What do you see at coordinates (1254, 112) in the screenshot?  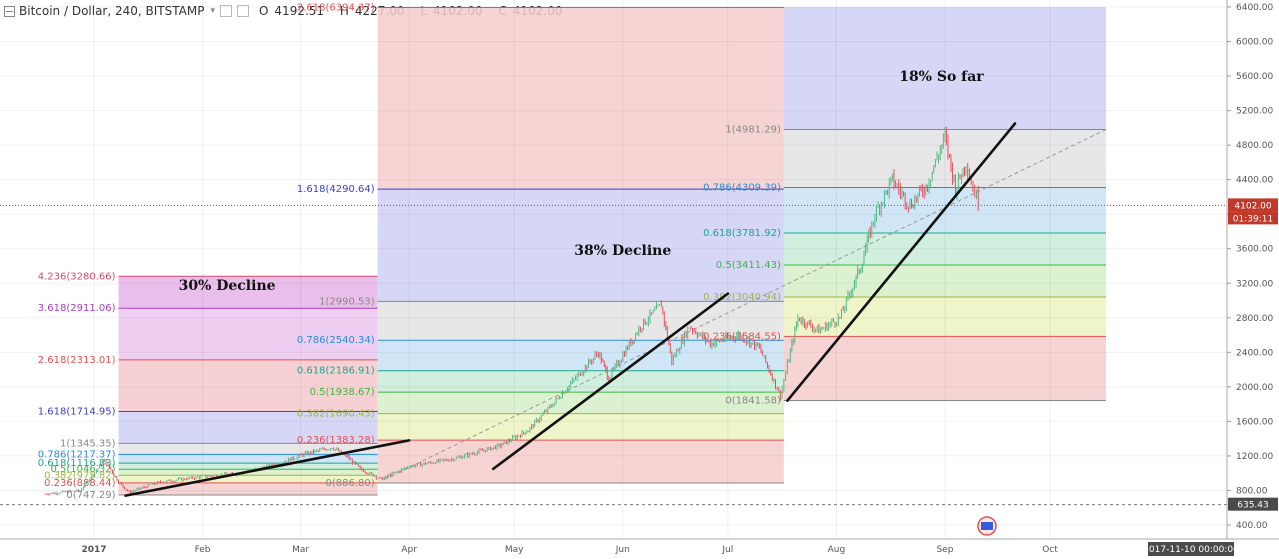 I see `y-tick-label: 5200.00` at bounding box center [1254, 112].